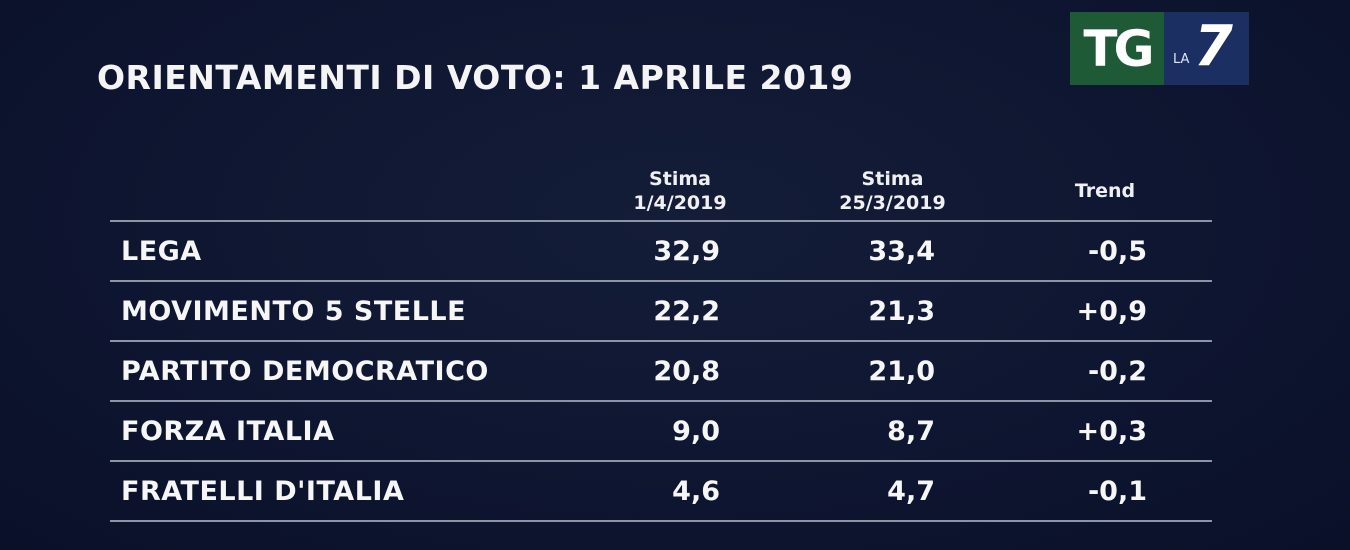 Image resolution: width=1350 pixels, height=550 pixels. What do you see at coordinates (901, 251) in the screenshot?
I see `estimate-25-3-value: 33,4` at bounding box center [901, 251].